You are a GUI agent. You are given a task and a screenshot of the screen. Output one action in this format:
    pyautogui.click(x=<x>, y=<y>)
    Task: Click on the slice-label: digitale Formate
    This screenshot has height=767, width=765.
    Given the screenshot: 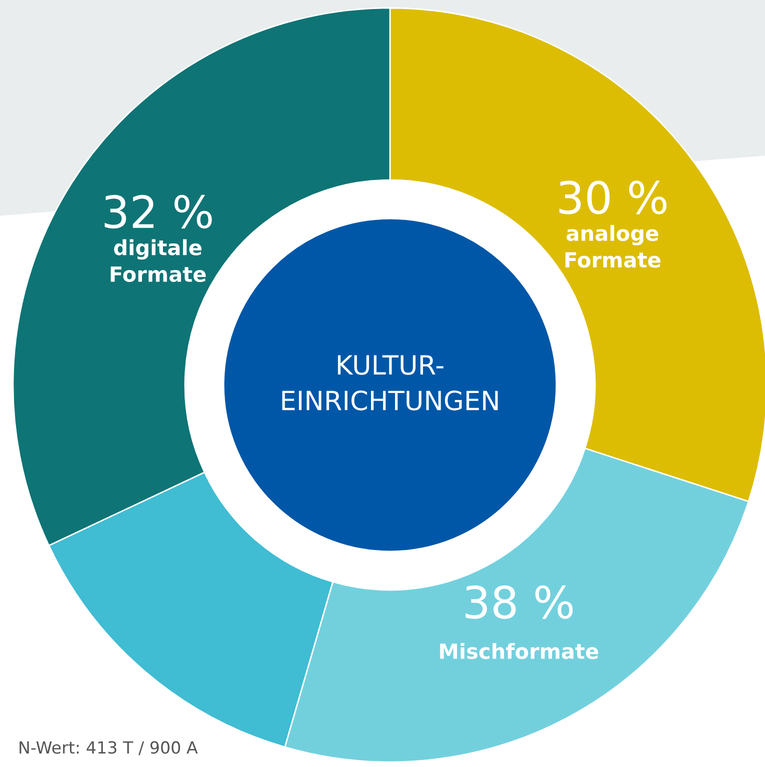 What is the action you would take?
    pyautogui.click(x=158, y=260)
    